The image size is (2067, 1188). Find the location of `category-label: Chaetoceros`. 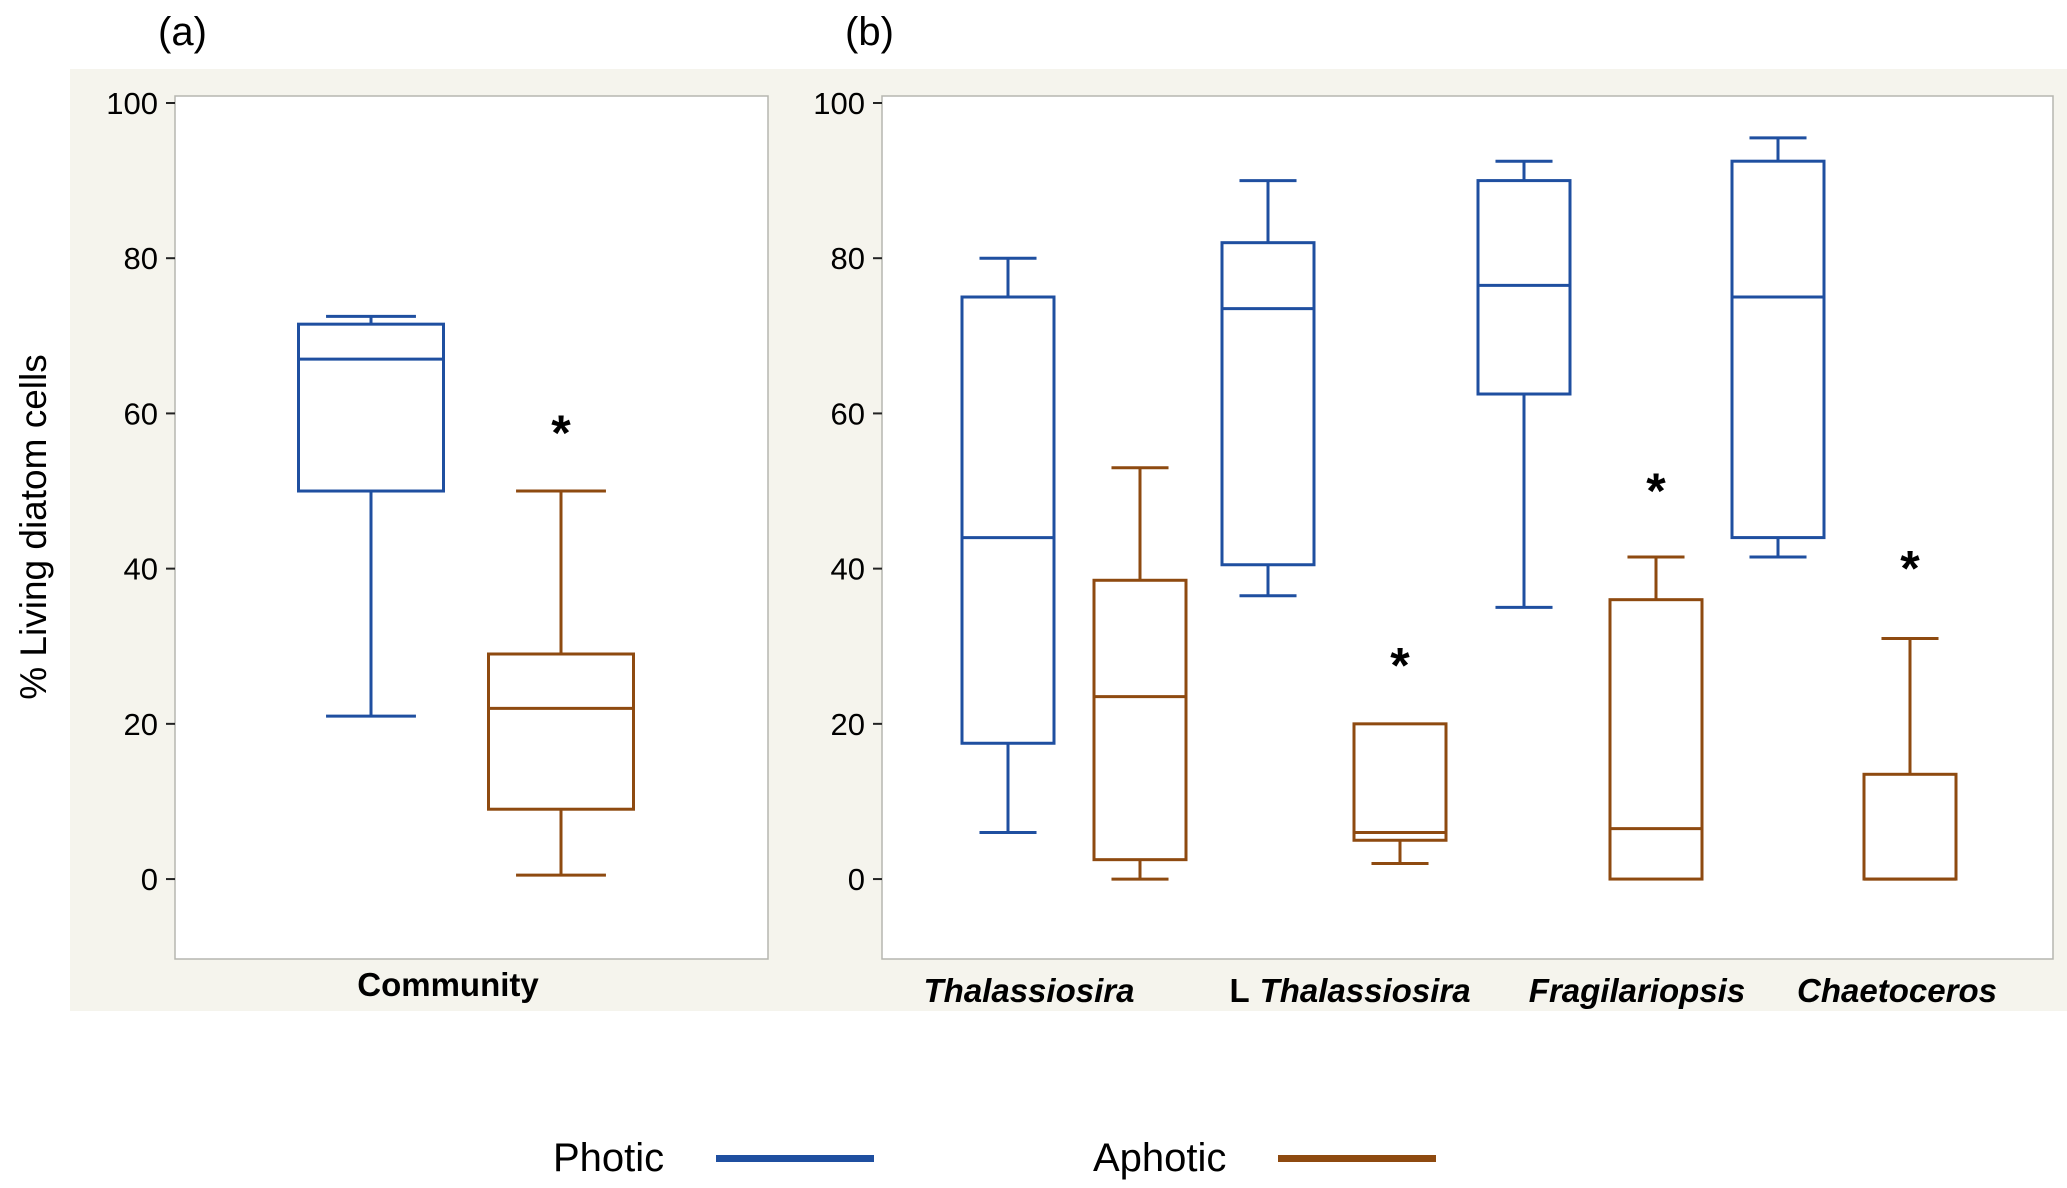

category-label: Chaetoceros is located at coordinates (1897, 990).